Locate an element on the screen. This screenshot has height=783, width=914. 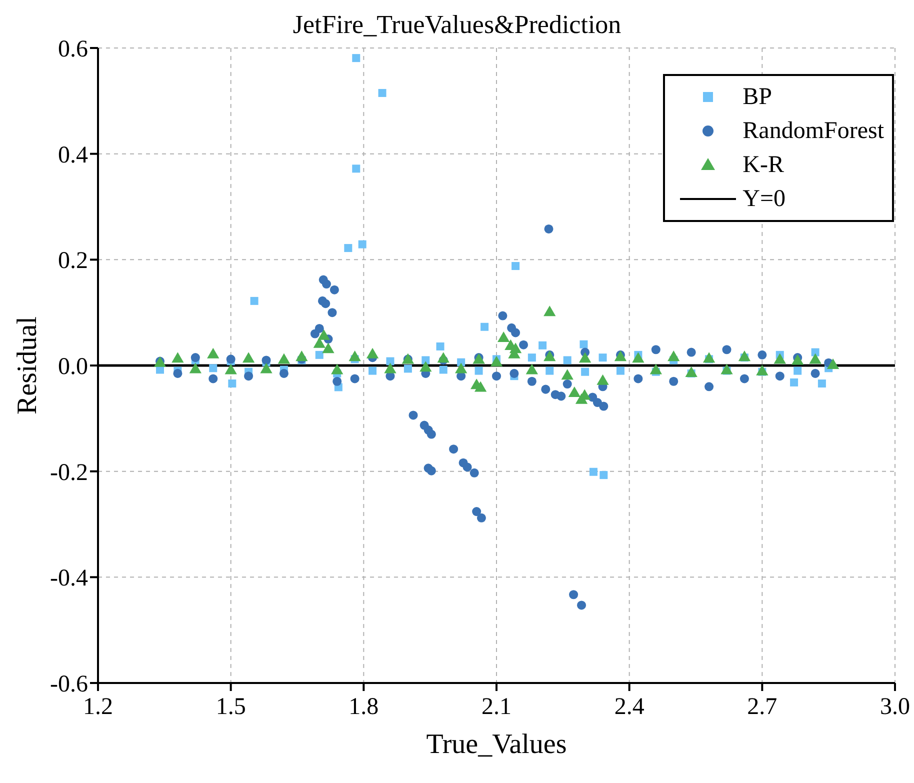
y-tick-label: 0.6 is located at coordinates (73, 49).